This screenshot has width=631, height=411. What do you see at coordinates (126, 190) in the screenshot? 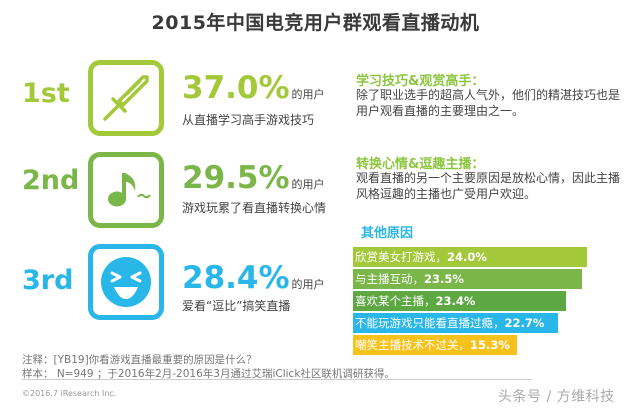
I see `music-note-icon` at bounding box center [126, 190].